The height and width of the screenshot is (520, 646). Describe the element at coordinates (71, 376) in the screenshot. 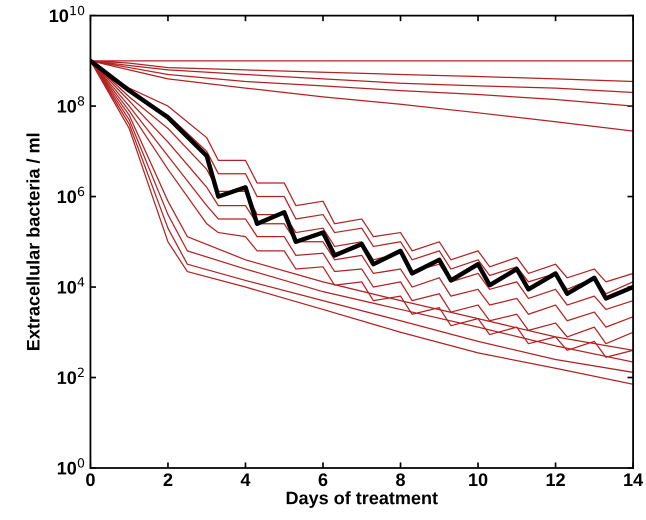

I see `y-tick-label: 10$^{2}$` at that location.